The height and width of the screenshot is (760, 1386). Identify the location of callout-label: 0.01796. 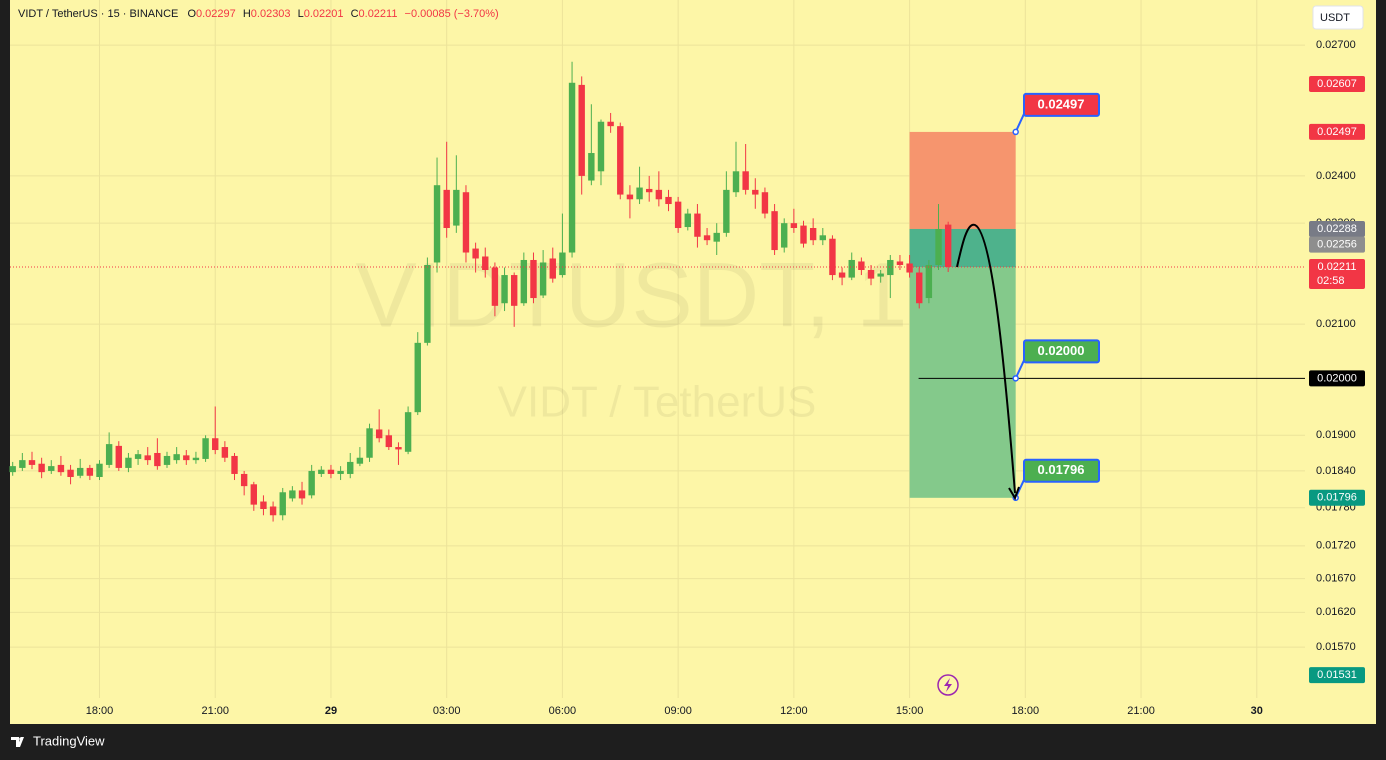
(1061, 469).